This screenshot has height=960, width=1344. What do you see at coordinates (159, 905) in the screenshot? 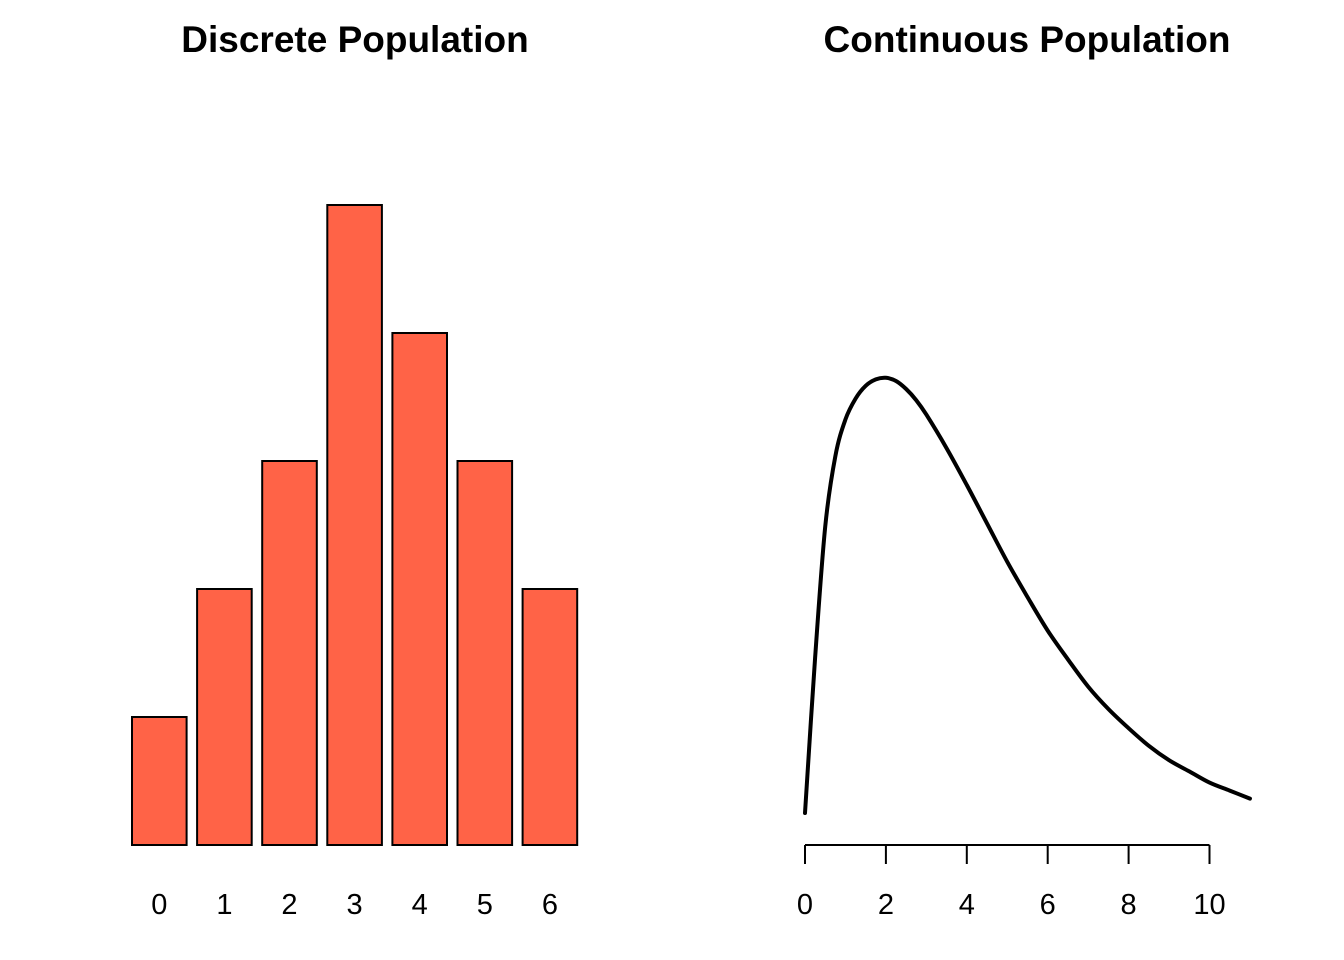
I see `bar-label-0: 0` at bounding box center [159, 905].